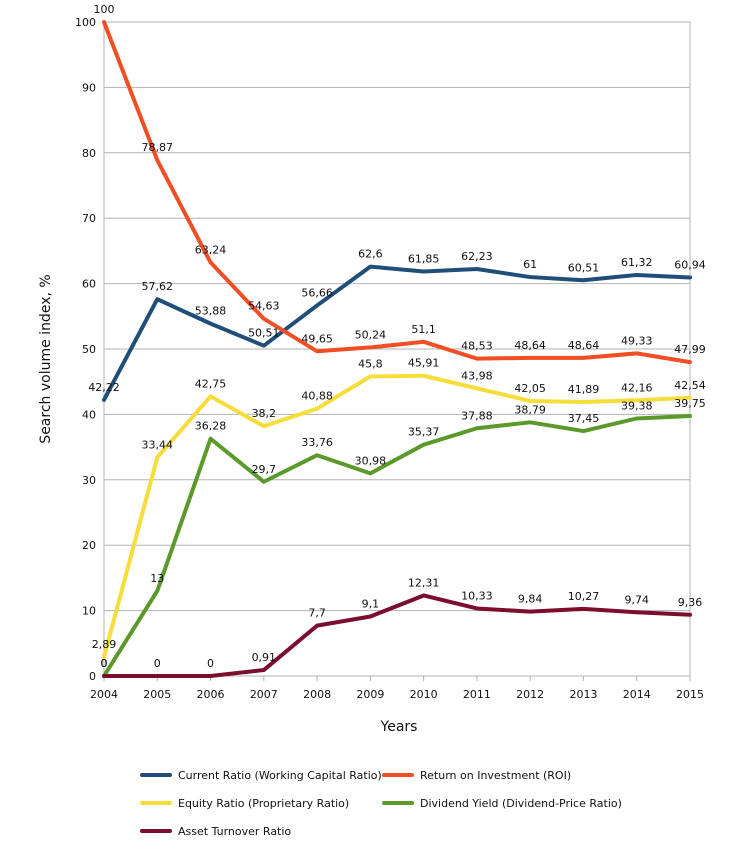 The height and width of the screenshot is (864, 737). I want to click on data-label: 37,45, so click(584, 418).